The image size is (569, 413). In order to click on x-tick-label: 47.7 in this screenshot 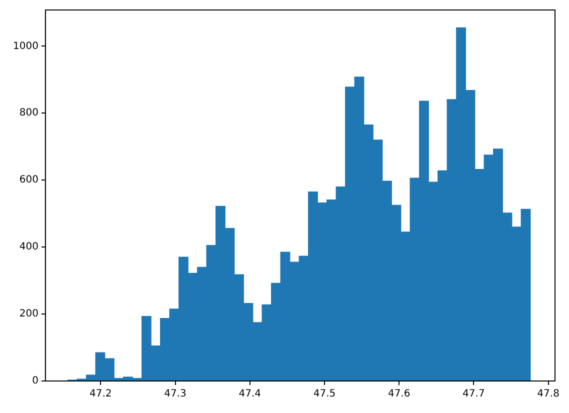, I will do `click(473, 394)`.